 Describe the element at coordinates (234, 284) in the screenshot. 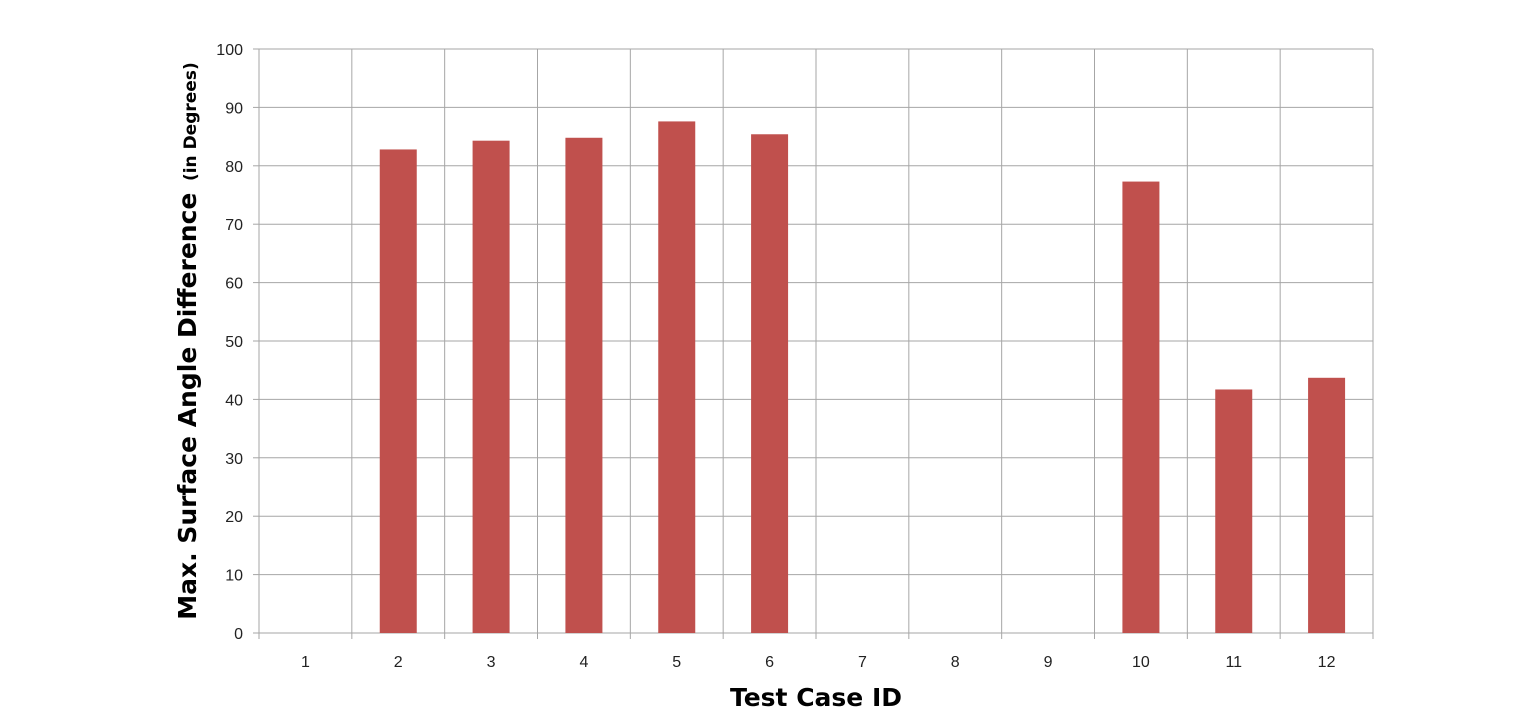

I see `y-tick-label: 60` at that location.